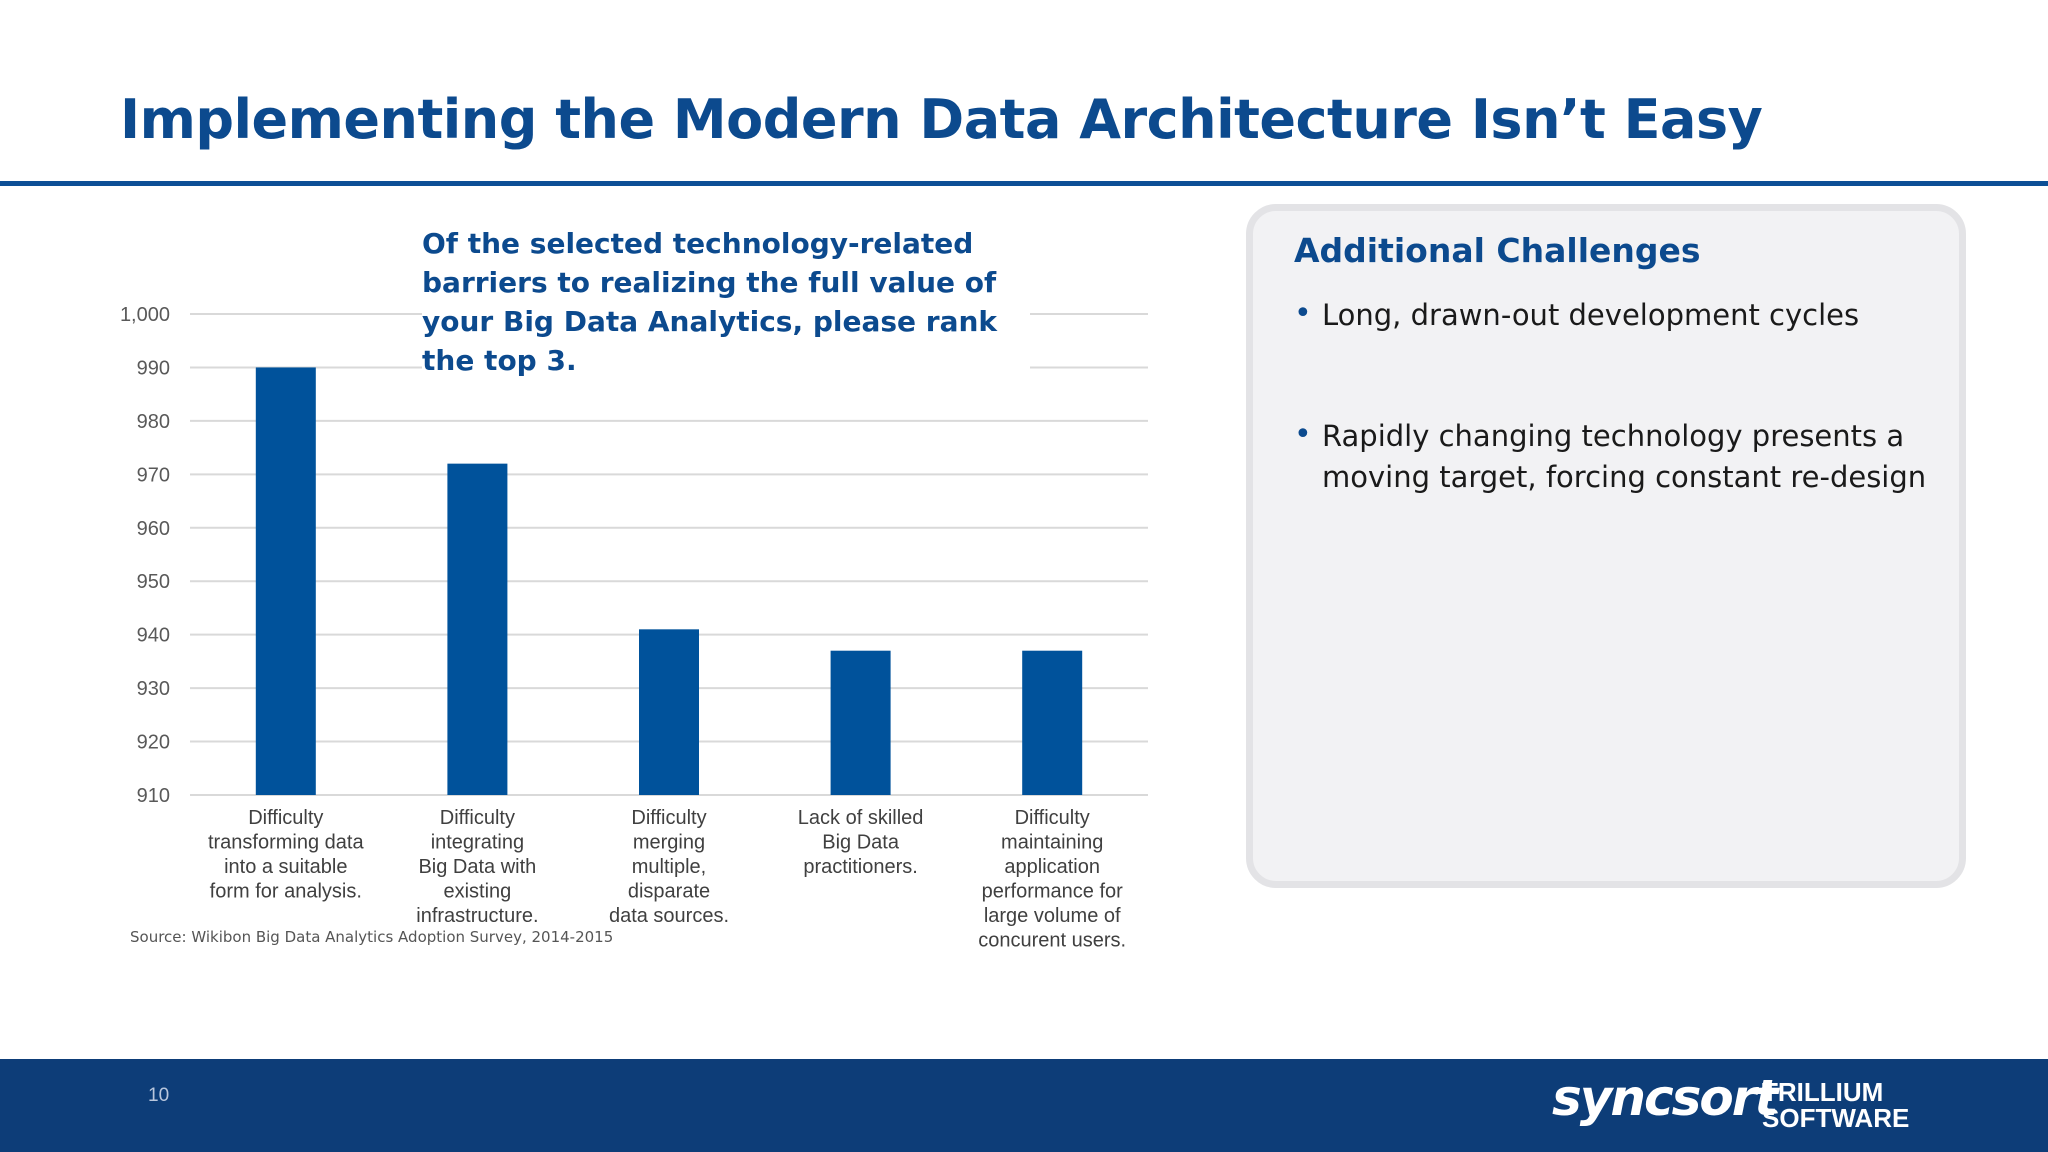  I want to click on y-tick-label: 990, so click(153, 368).